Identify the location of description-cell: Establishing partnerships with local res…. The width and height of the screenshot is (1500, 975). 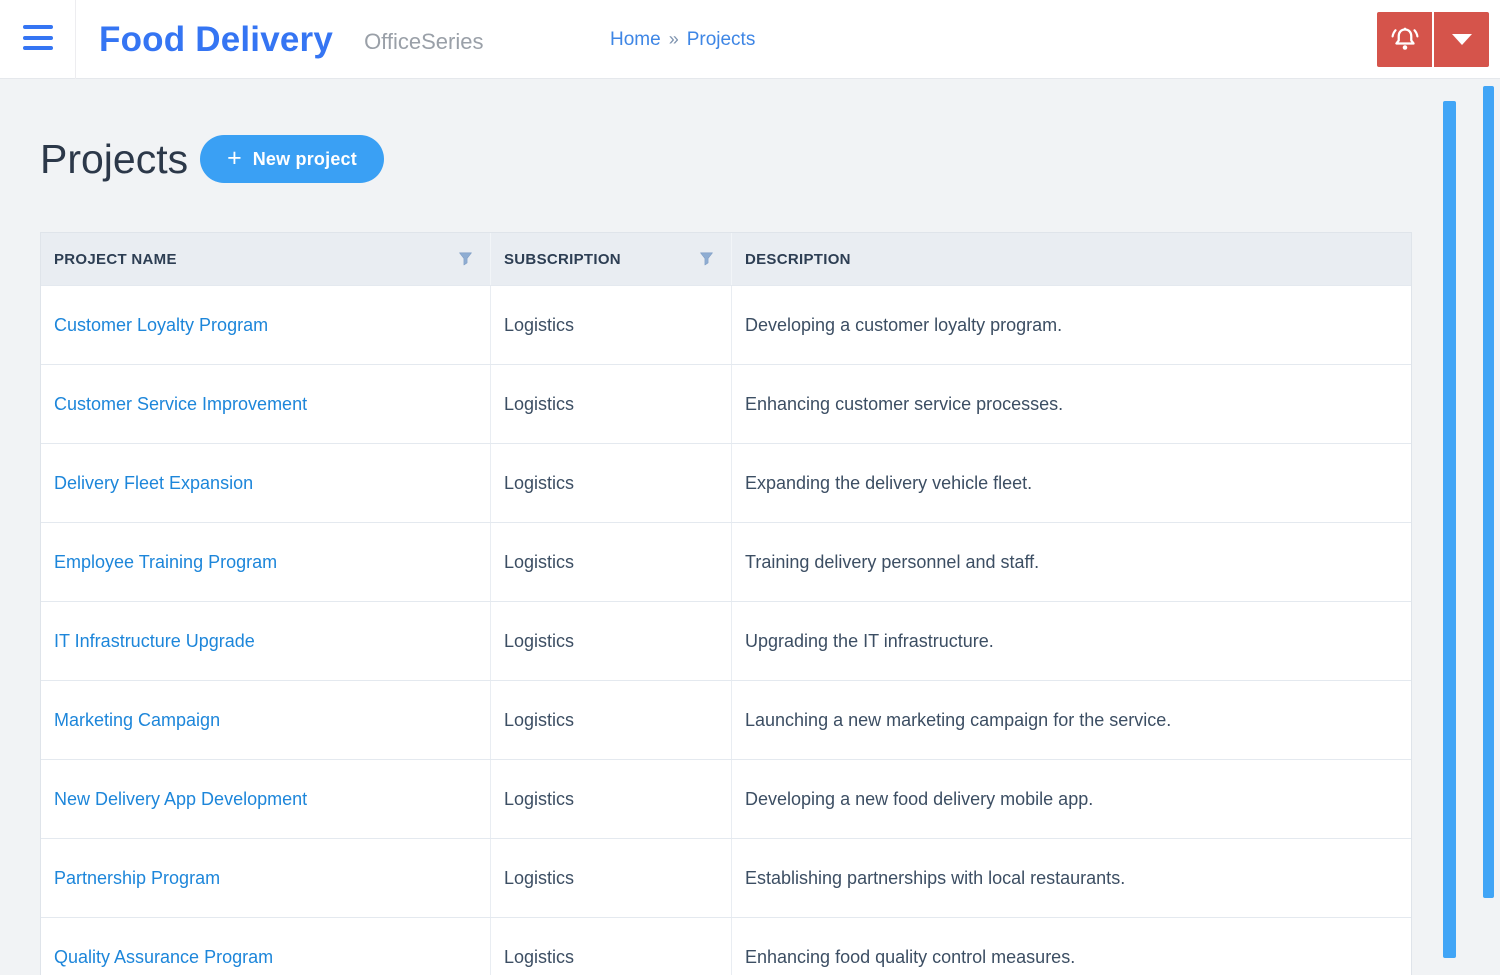
(935, 877).